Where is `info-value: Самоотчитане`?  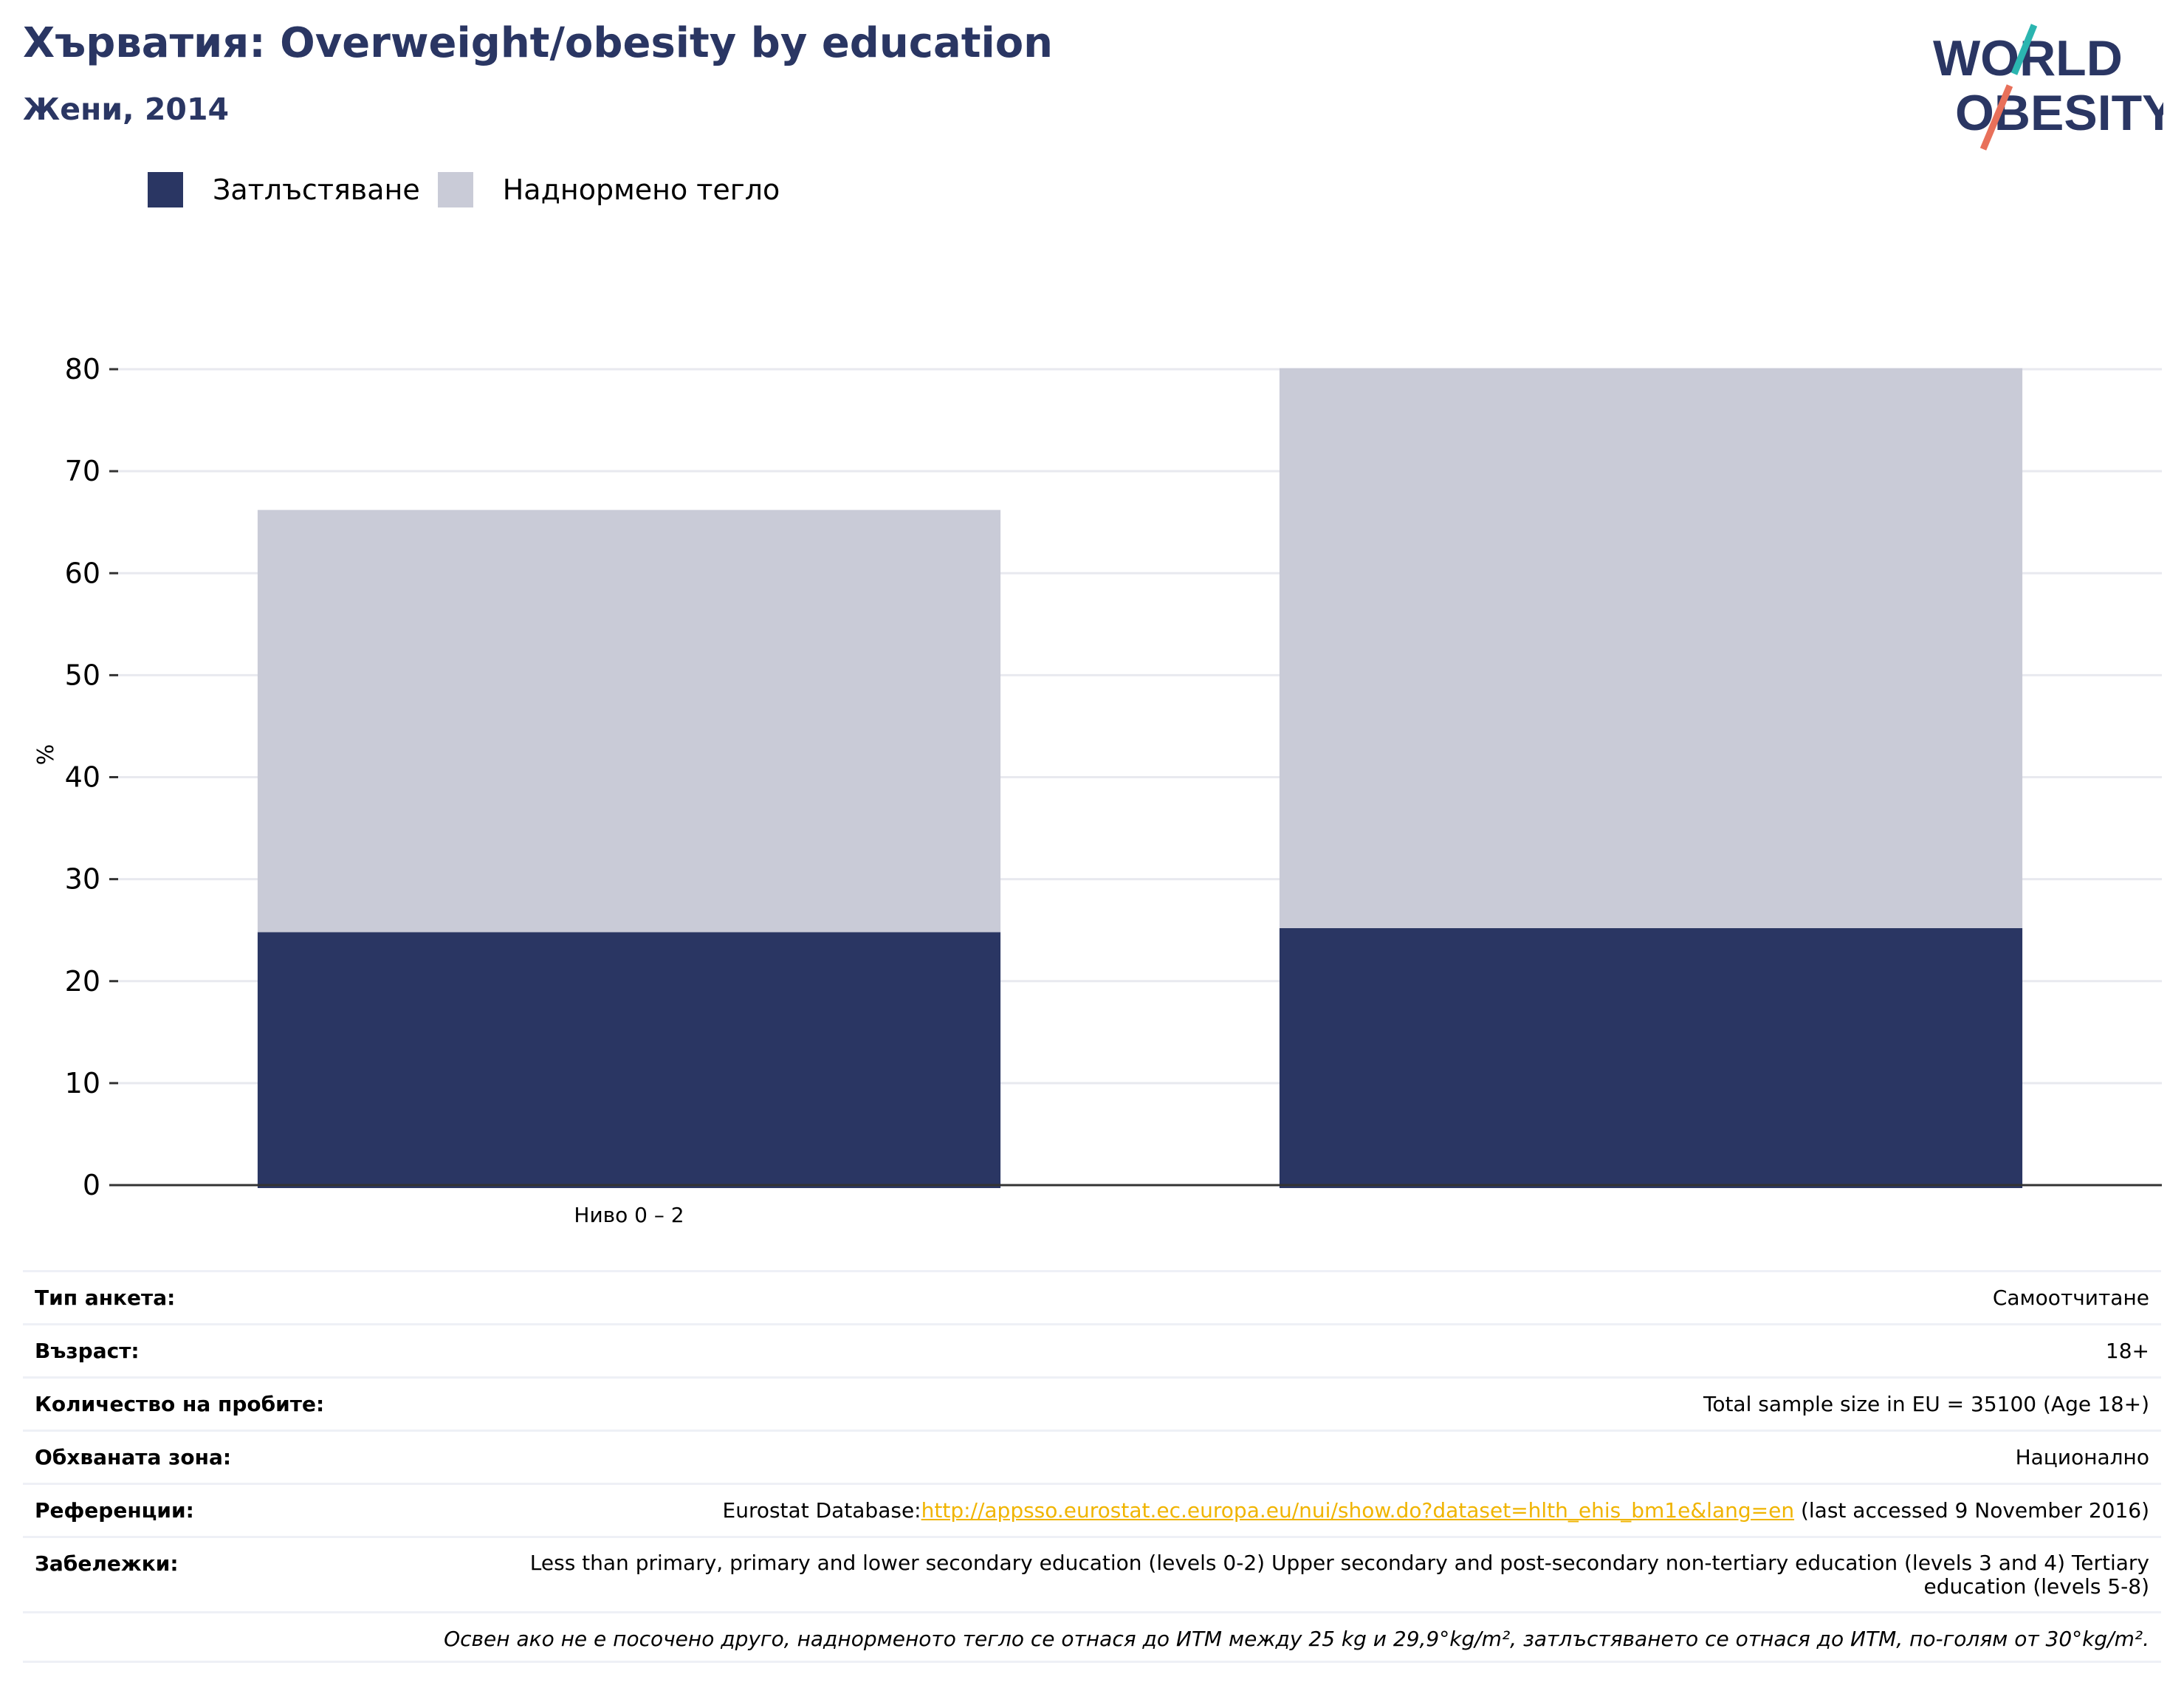 info-value: Самоотчитане is located at coordinates (2070, 1298).